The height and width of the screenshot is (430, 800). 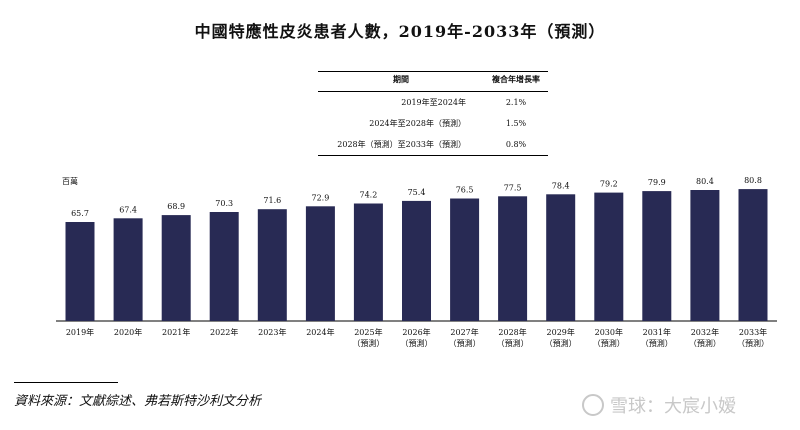 I want to click on table-cell-period: 2028年（預測）至2033年（預測）, so click(x=401, y=145).